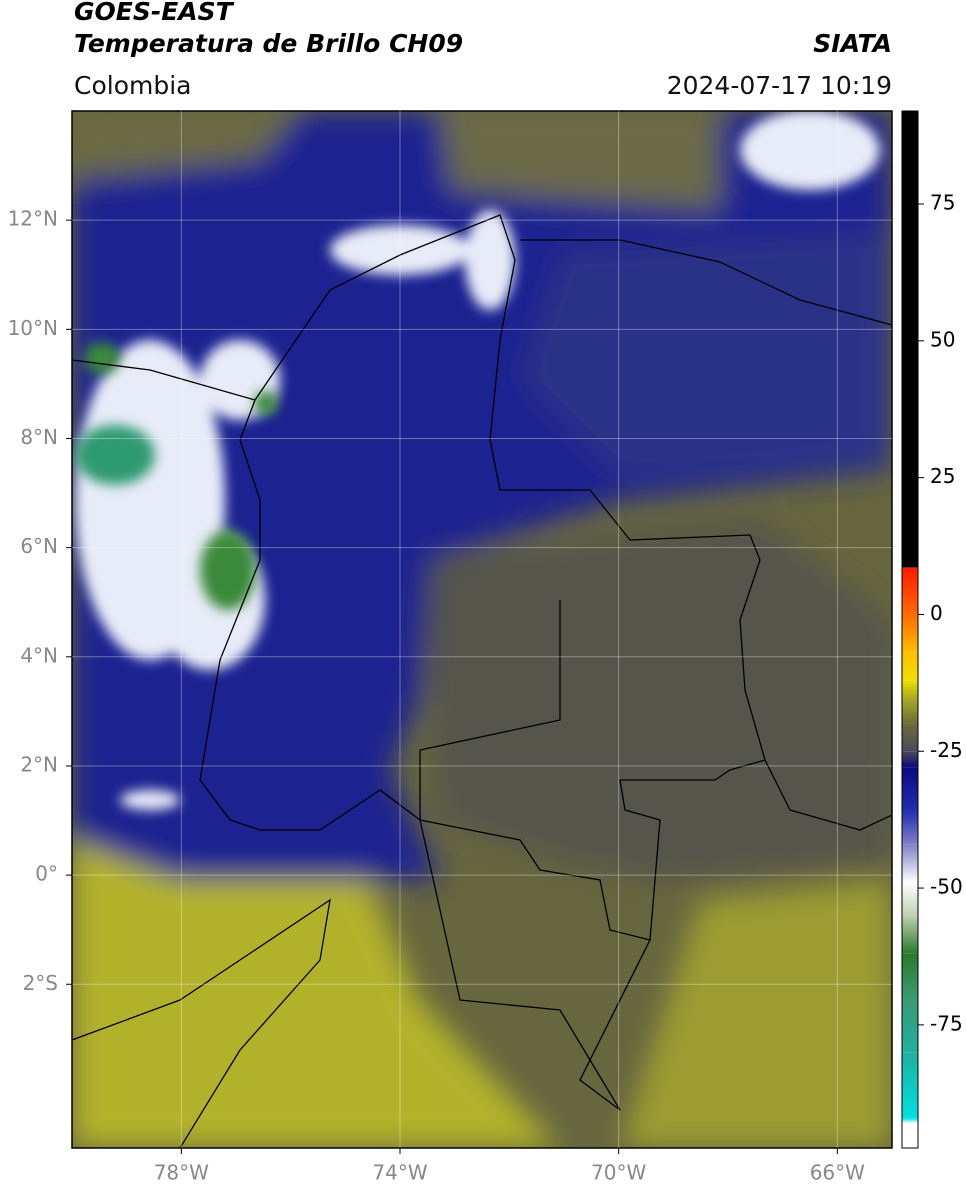 The width and height of the screenshot is (966, 1190). Describe the element at coordinates (46, 874) in the screenshot. I see `y-tick-label: 0°` at that location.